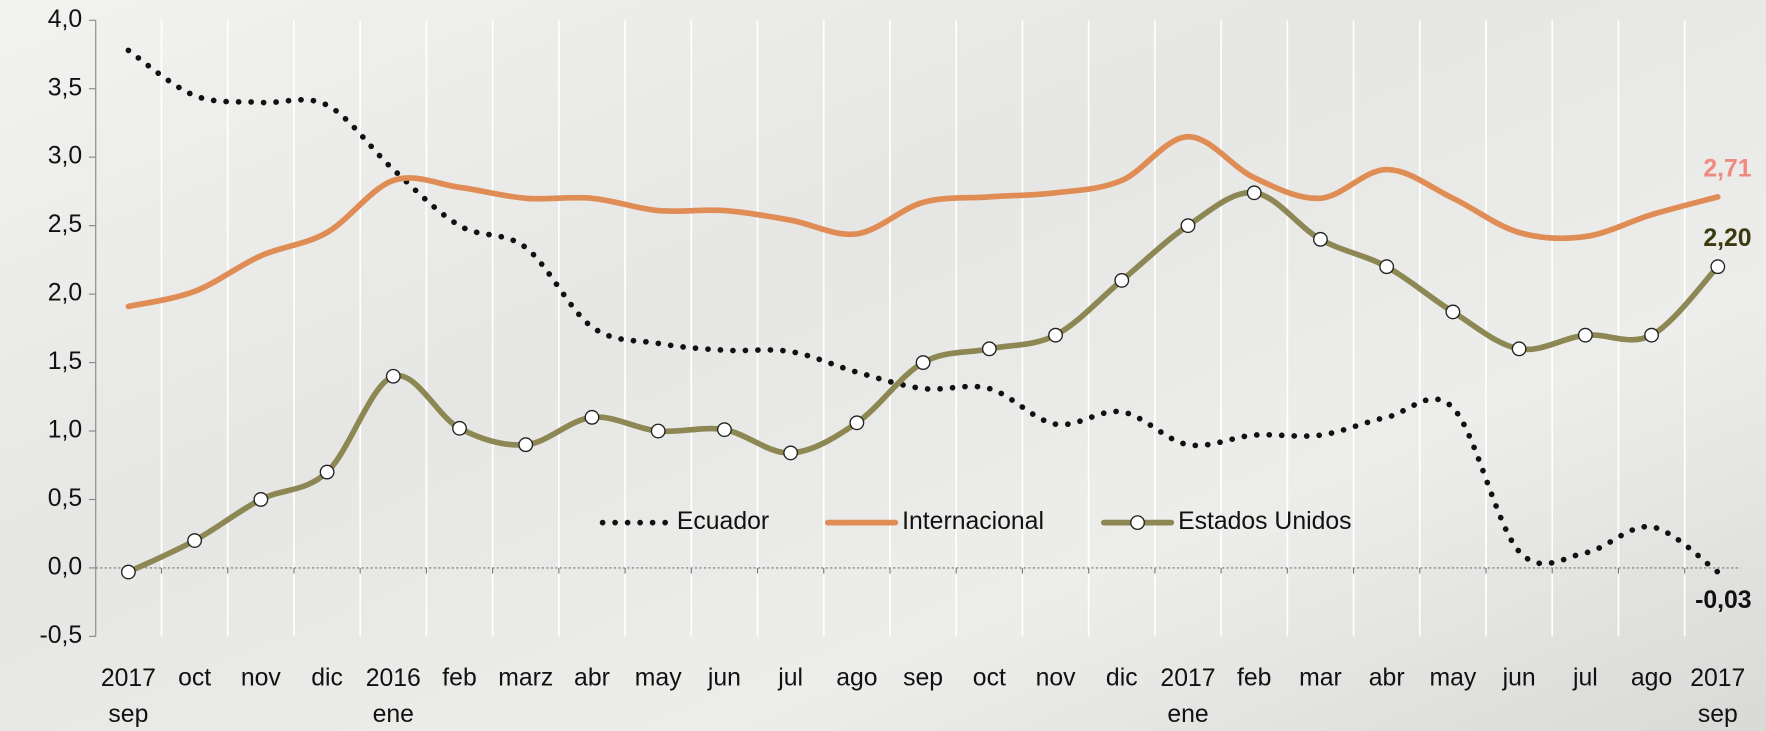 Image resolution: width=1766 pixels, height=731 pixels. What do you see at coordinates (65, 87) in the screenshot?
I see `y-tick-label: 3,5` at bounding box center [65, 87].